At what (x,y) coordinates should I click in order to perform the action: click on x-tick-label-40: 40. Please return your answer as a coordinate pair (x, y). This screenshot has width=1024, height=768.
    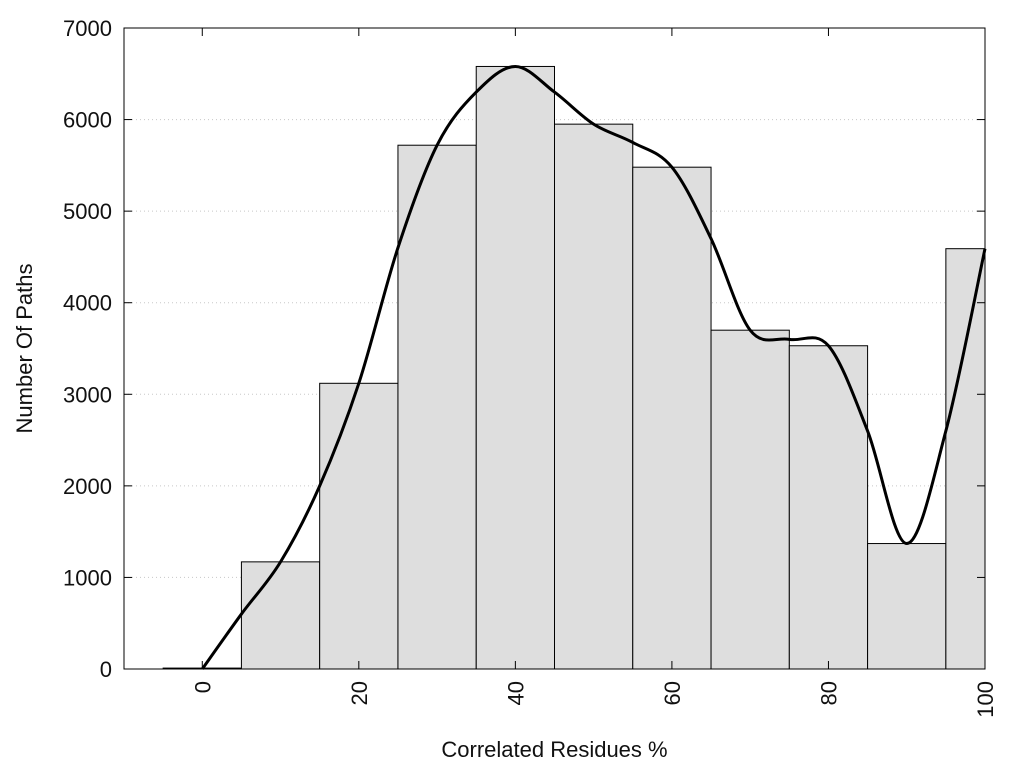
    Looking at the image, I should click on (515, 693).